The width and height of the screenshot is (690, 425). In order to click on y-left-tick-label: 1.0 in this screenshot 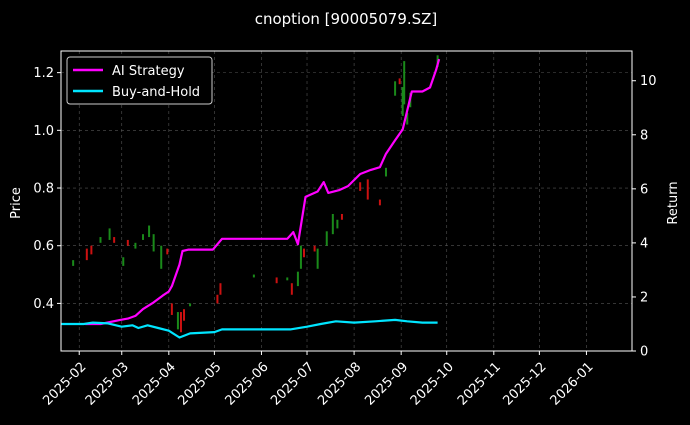, I will do `click(43, 131)`.